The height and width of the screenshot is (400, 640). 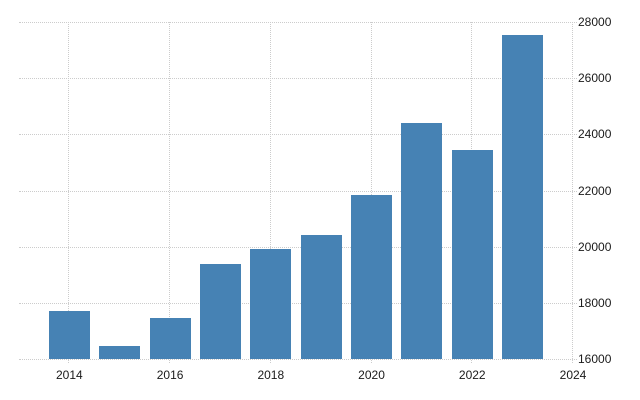 I want to click on x-tick-label-2024: 2024, so click(x=573, y=375).